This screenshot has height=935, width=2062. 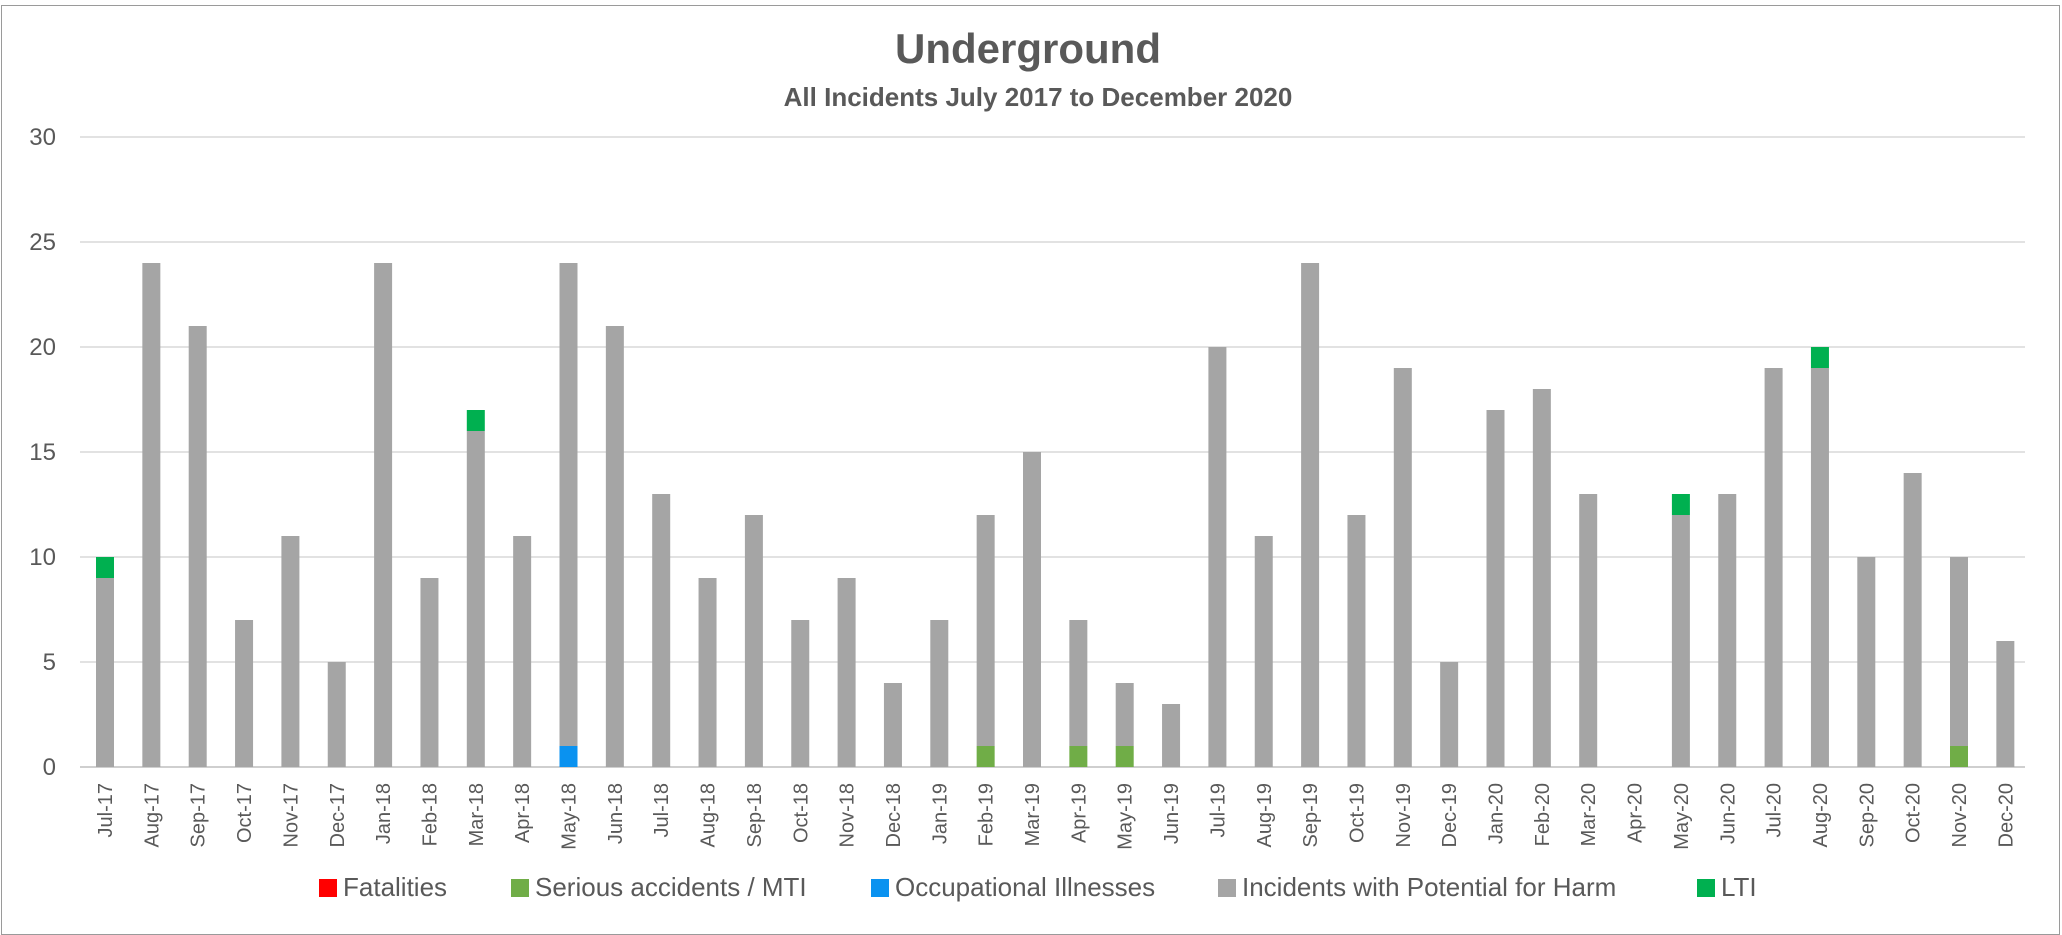 I want to click on y-tick-label: 25, so click(x=42, y=242).